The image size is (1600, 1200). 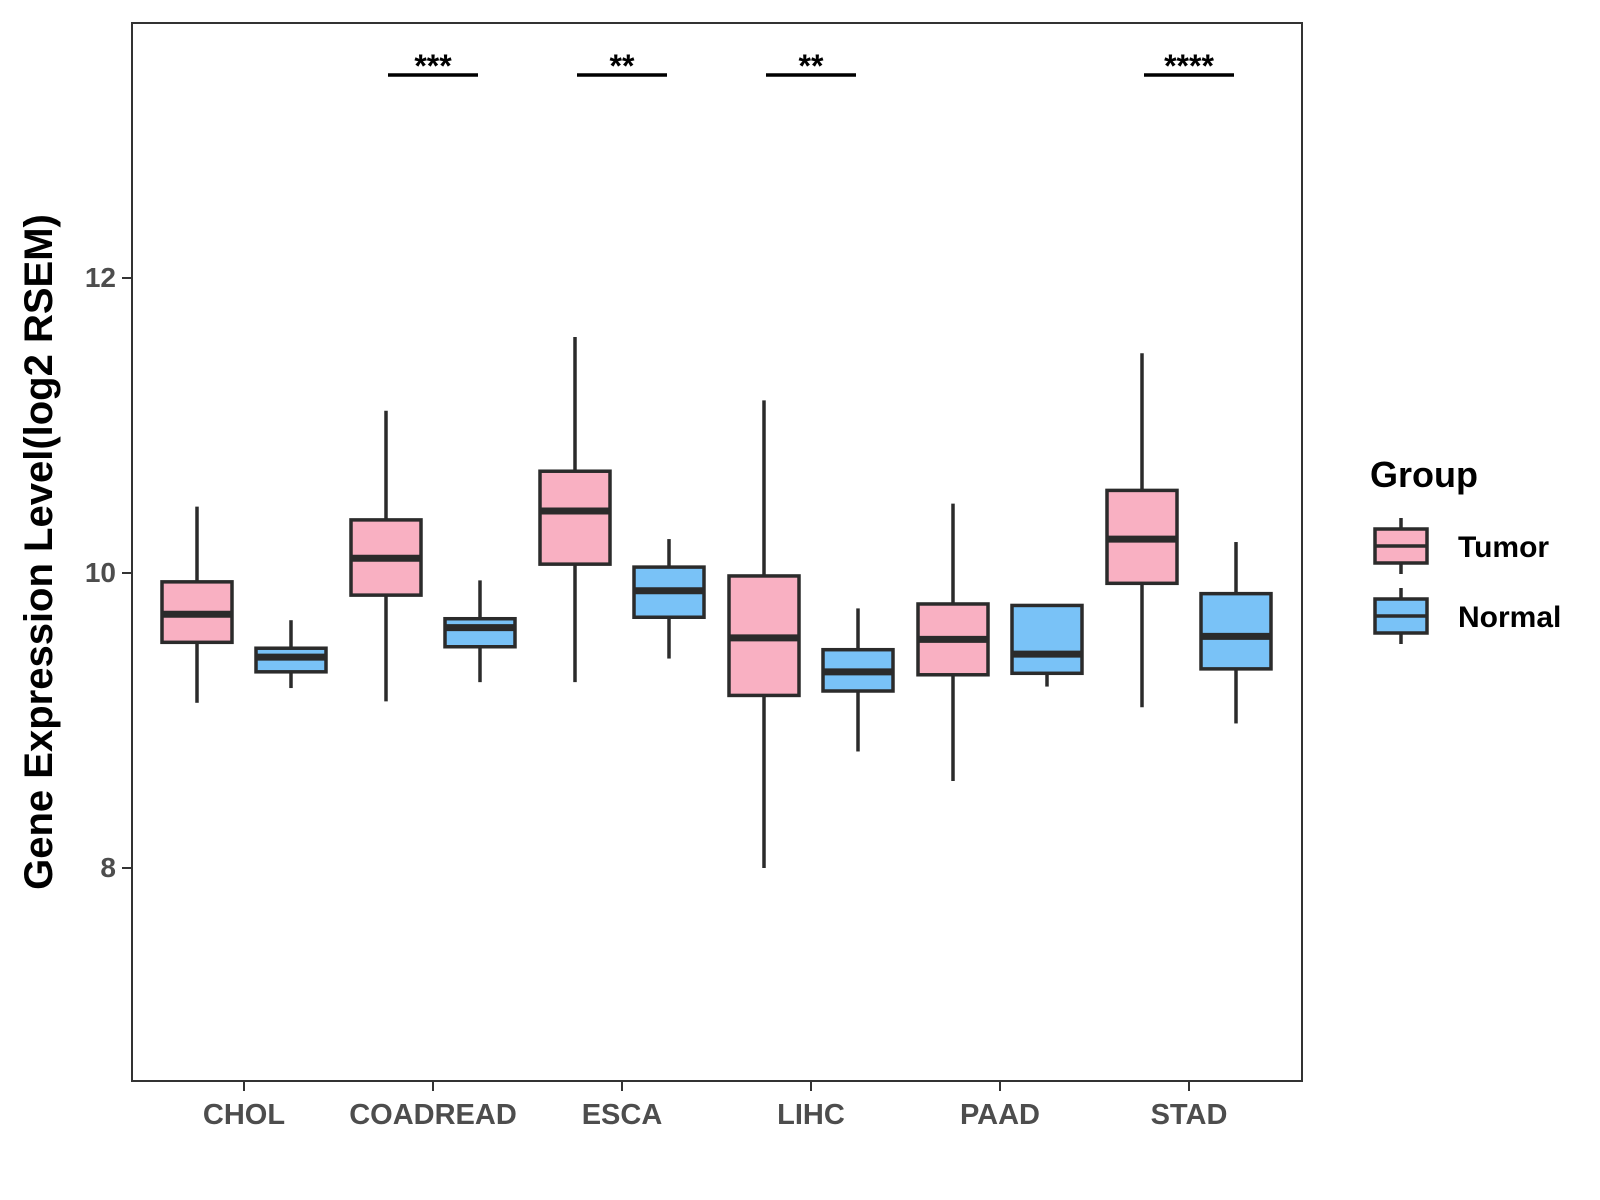 I want to click on y-tick-label: 12, so click(x=100, y=277).